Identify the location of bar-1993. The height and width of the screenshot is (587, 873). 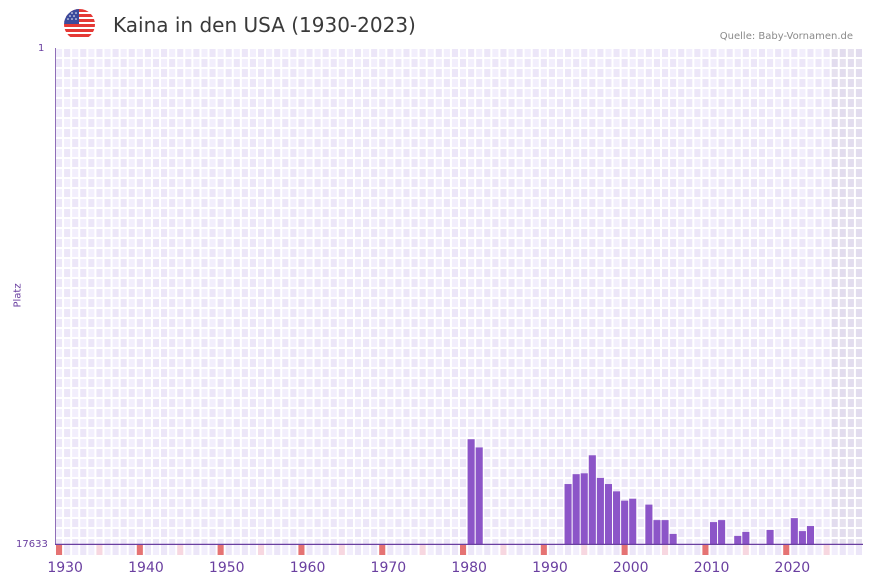
(584, 509).